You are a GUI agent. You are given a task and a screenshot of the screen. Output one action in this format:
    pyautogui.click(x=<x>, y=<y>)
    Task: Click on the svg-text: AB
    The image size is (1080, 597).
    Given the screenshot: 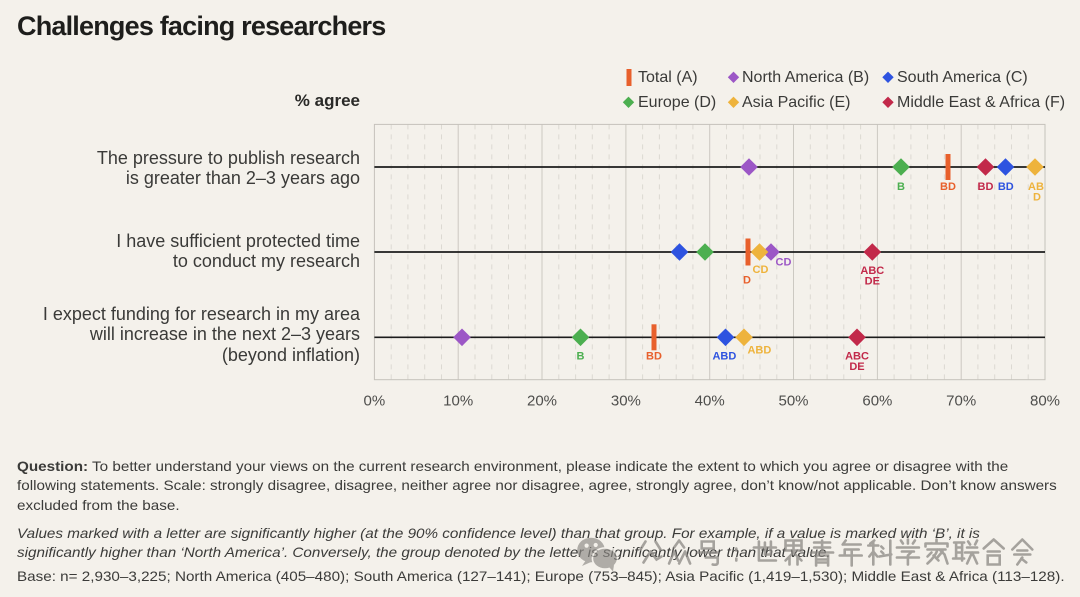 What is the action you would take?
    pyautogui.click(x=1036, y=187)
    